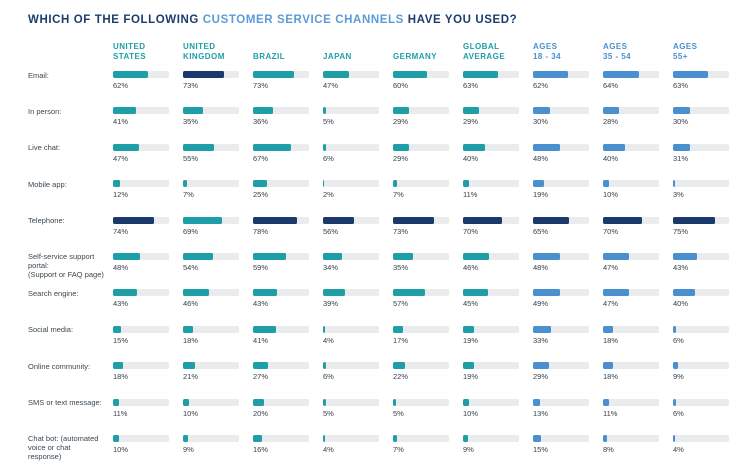 The height and width of the screenshot is (463, 750). What do you see at coordinates (288, 335) in the screenshot?
I see `bar-cell: 41%` at bounding box center [288, 335].